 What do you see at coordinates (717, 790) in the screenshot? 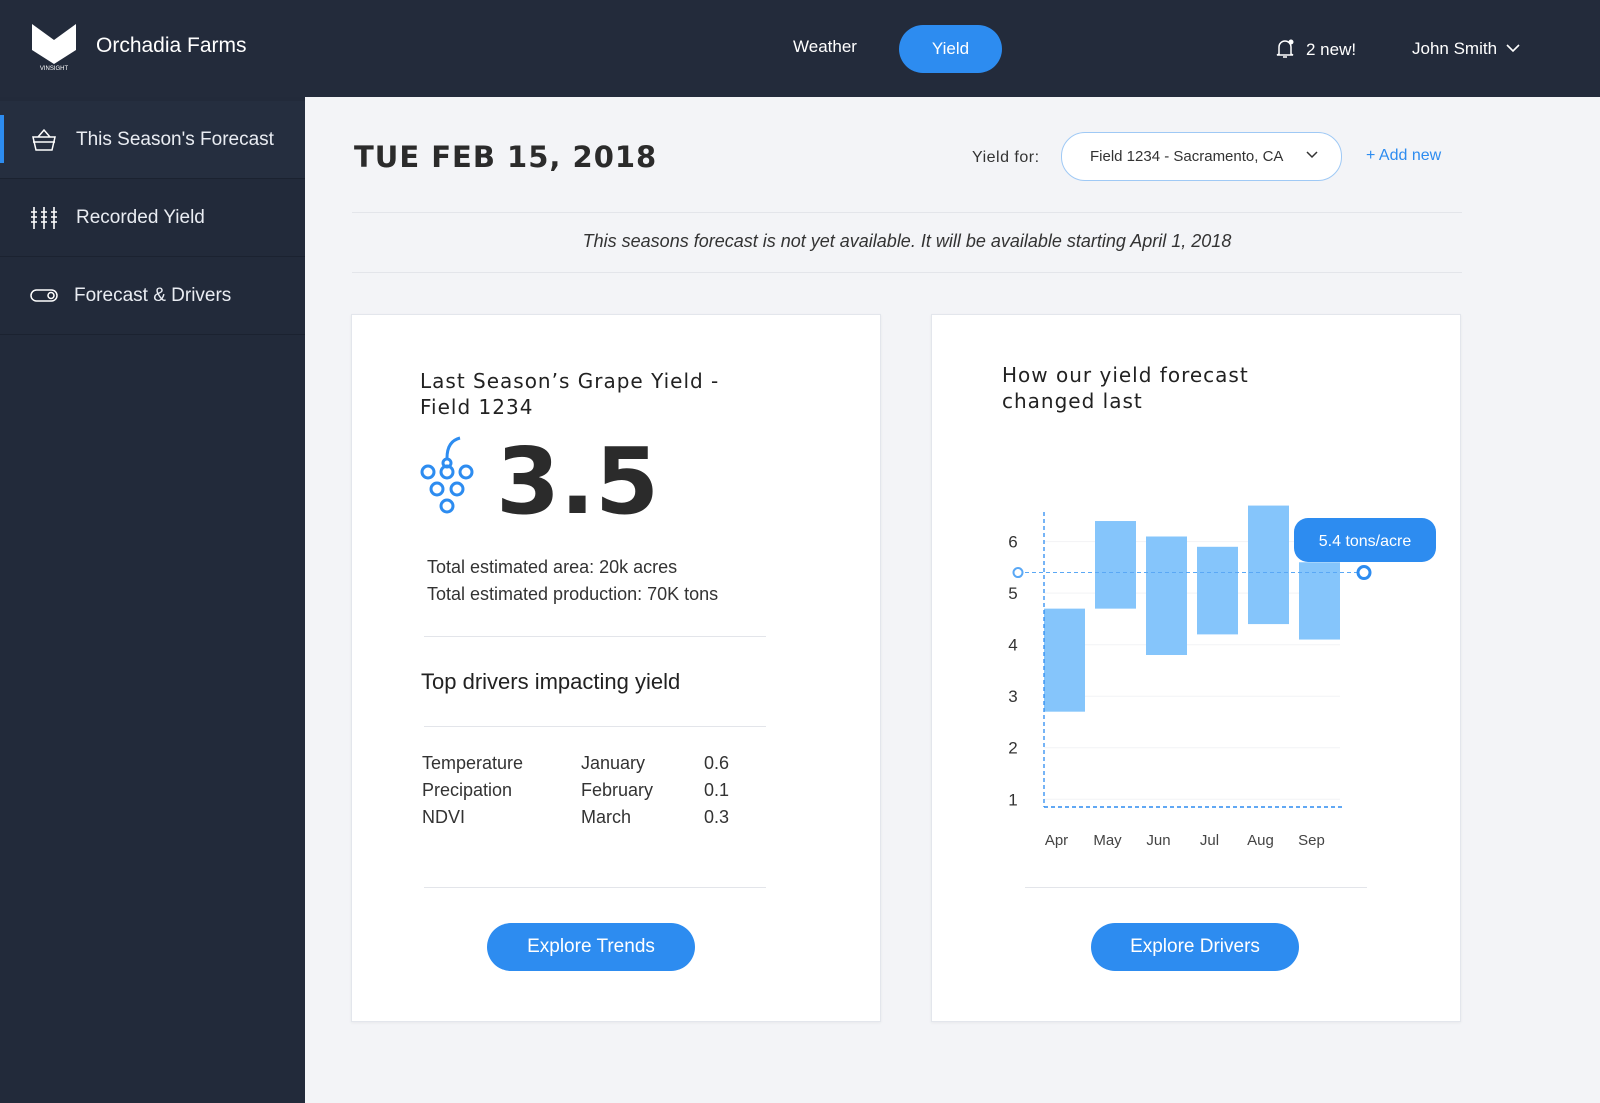
I see `driver-cell: 0.1` at bounding box center [717, 790].